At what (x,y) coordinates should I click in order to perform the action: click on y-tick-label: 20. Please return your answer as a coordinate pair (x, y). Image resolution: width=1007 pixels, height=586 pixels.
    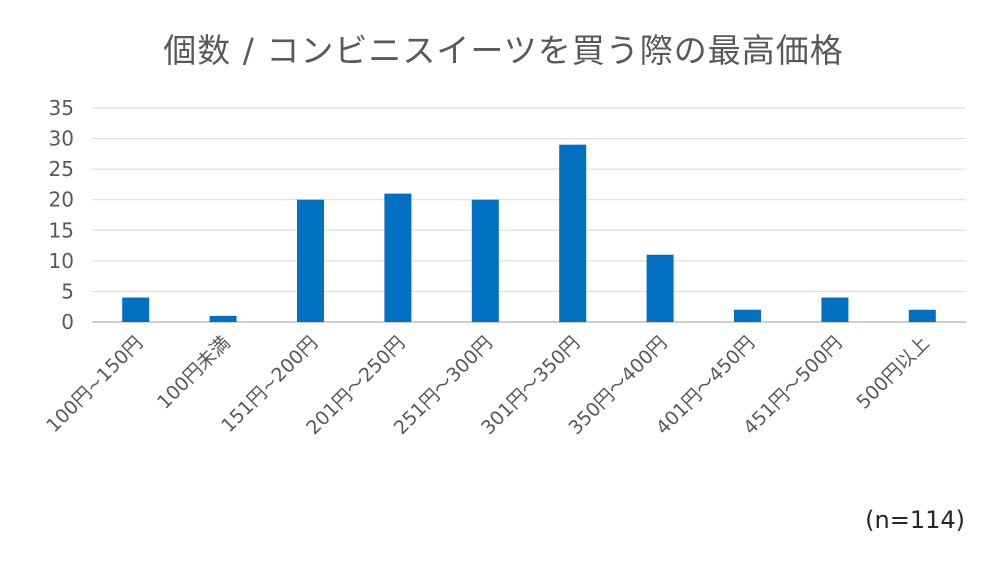
    Looking at the image, I should click on (61, 200).